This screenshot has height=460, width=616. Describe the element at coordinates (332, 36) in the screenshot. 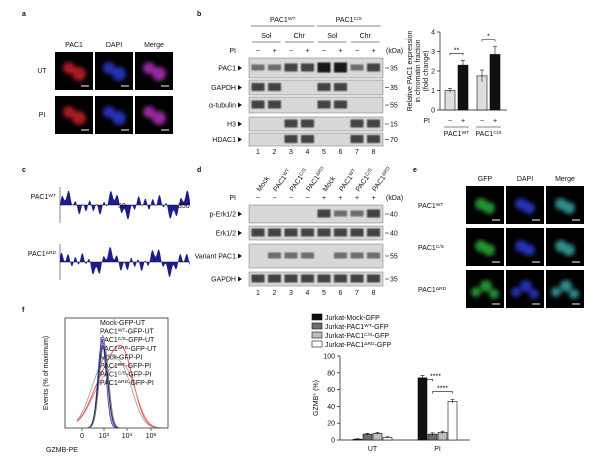

I see `fraction-header: Sol` at that location.